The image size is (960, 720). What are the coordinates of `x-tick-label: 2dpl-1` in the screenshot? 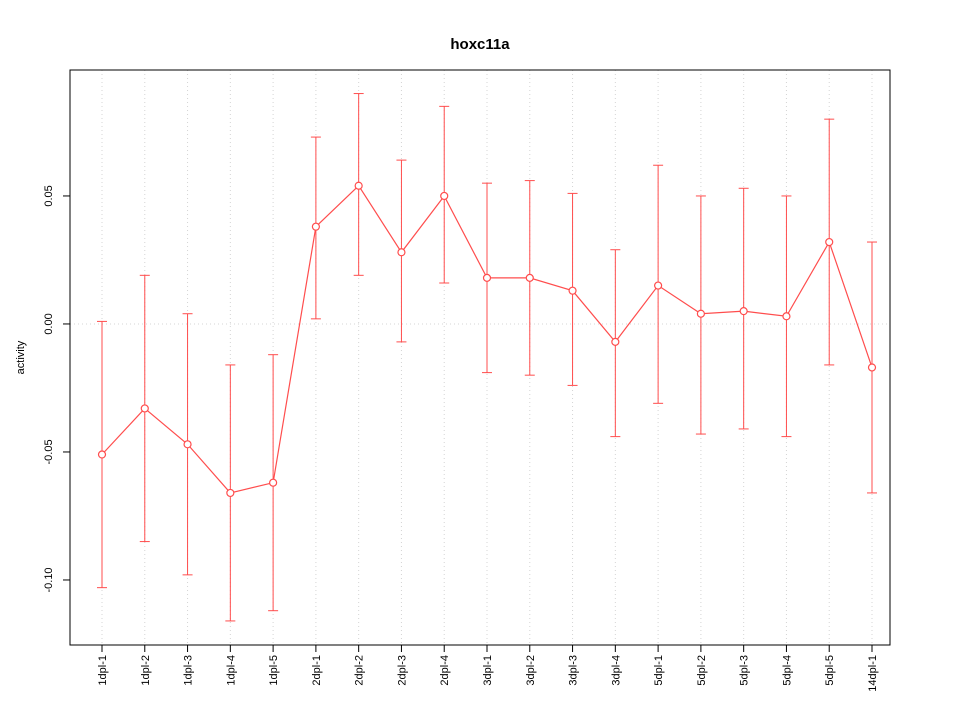 It's located at (317, 670).